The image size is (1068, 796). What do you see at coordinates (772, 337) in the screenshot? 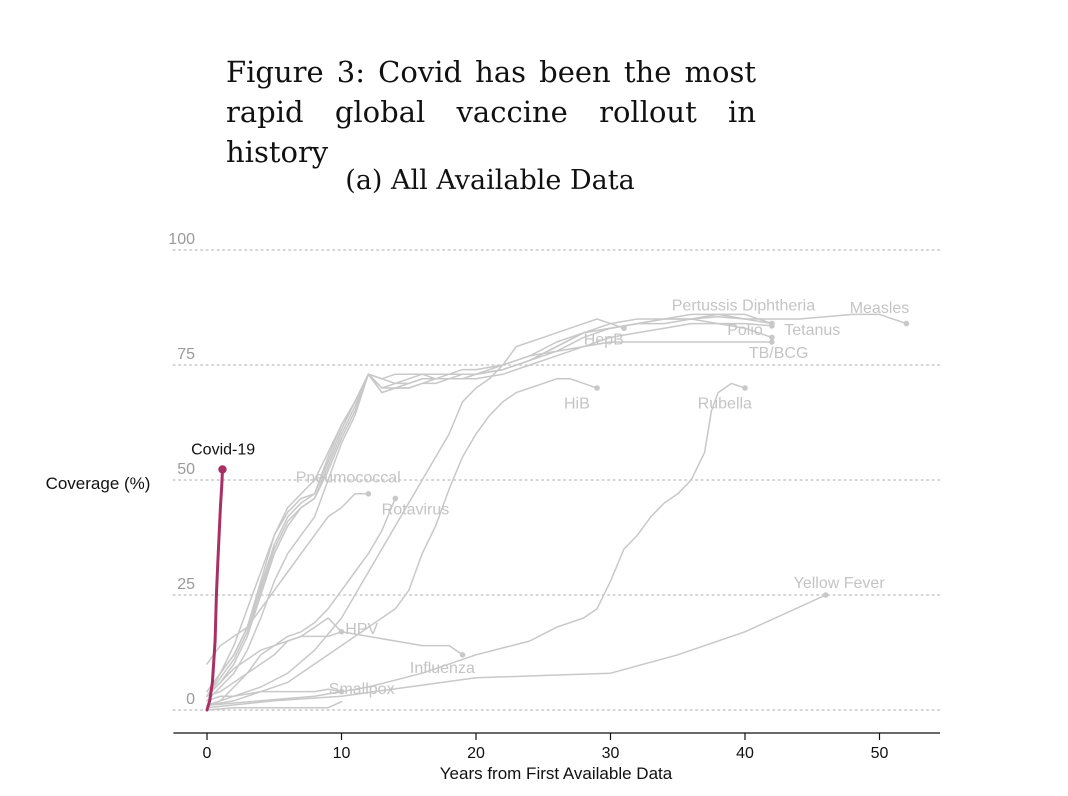
I see `series-end-polio` at bounding box center [772, 337].